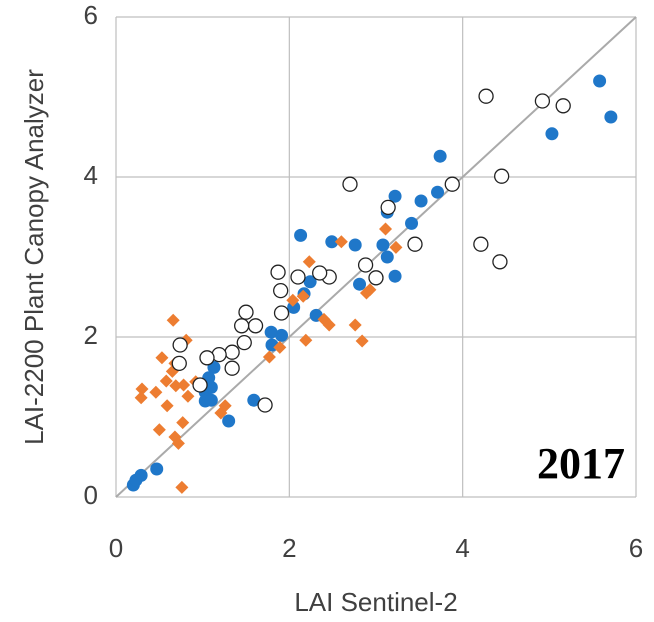 This screenshot has width=654, height=622. What do you see at coordinates (34, 257) in the screenshot?
I see `y-axis-label: LAI-2200 Plant Canopy Analyzer` at bounding box center [34, 257].